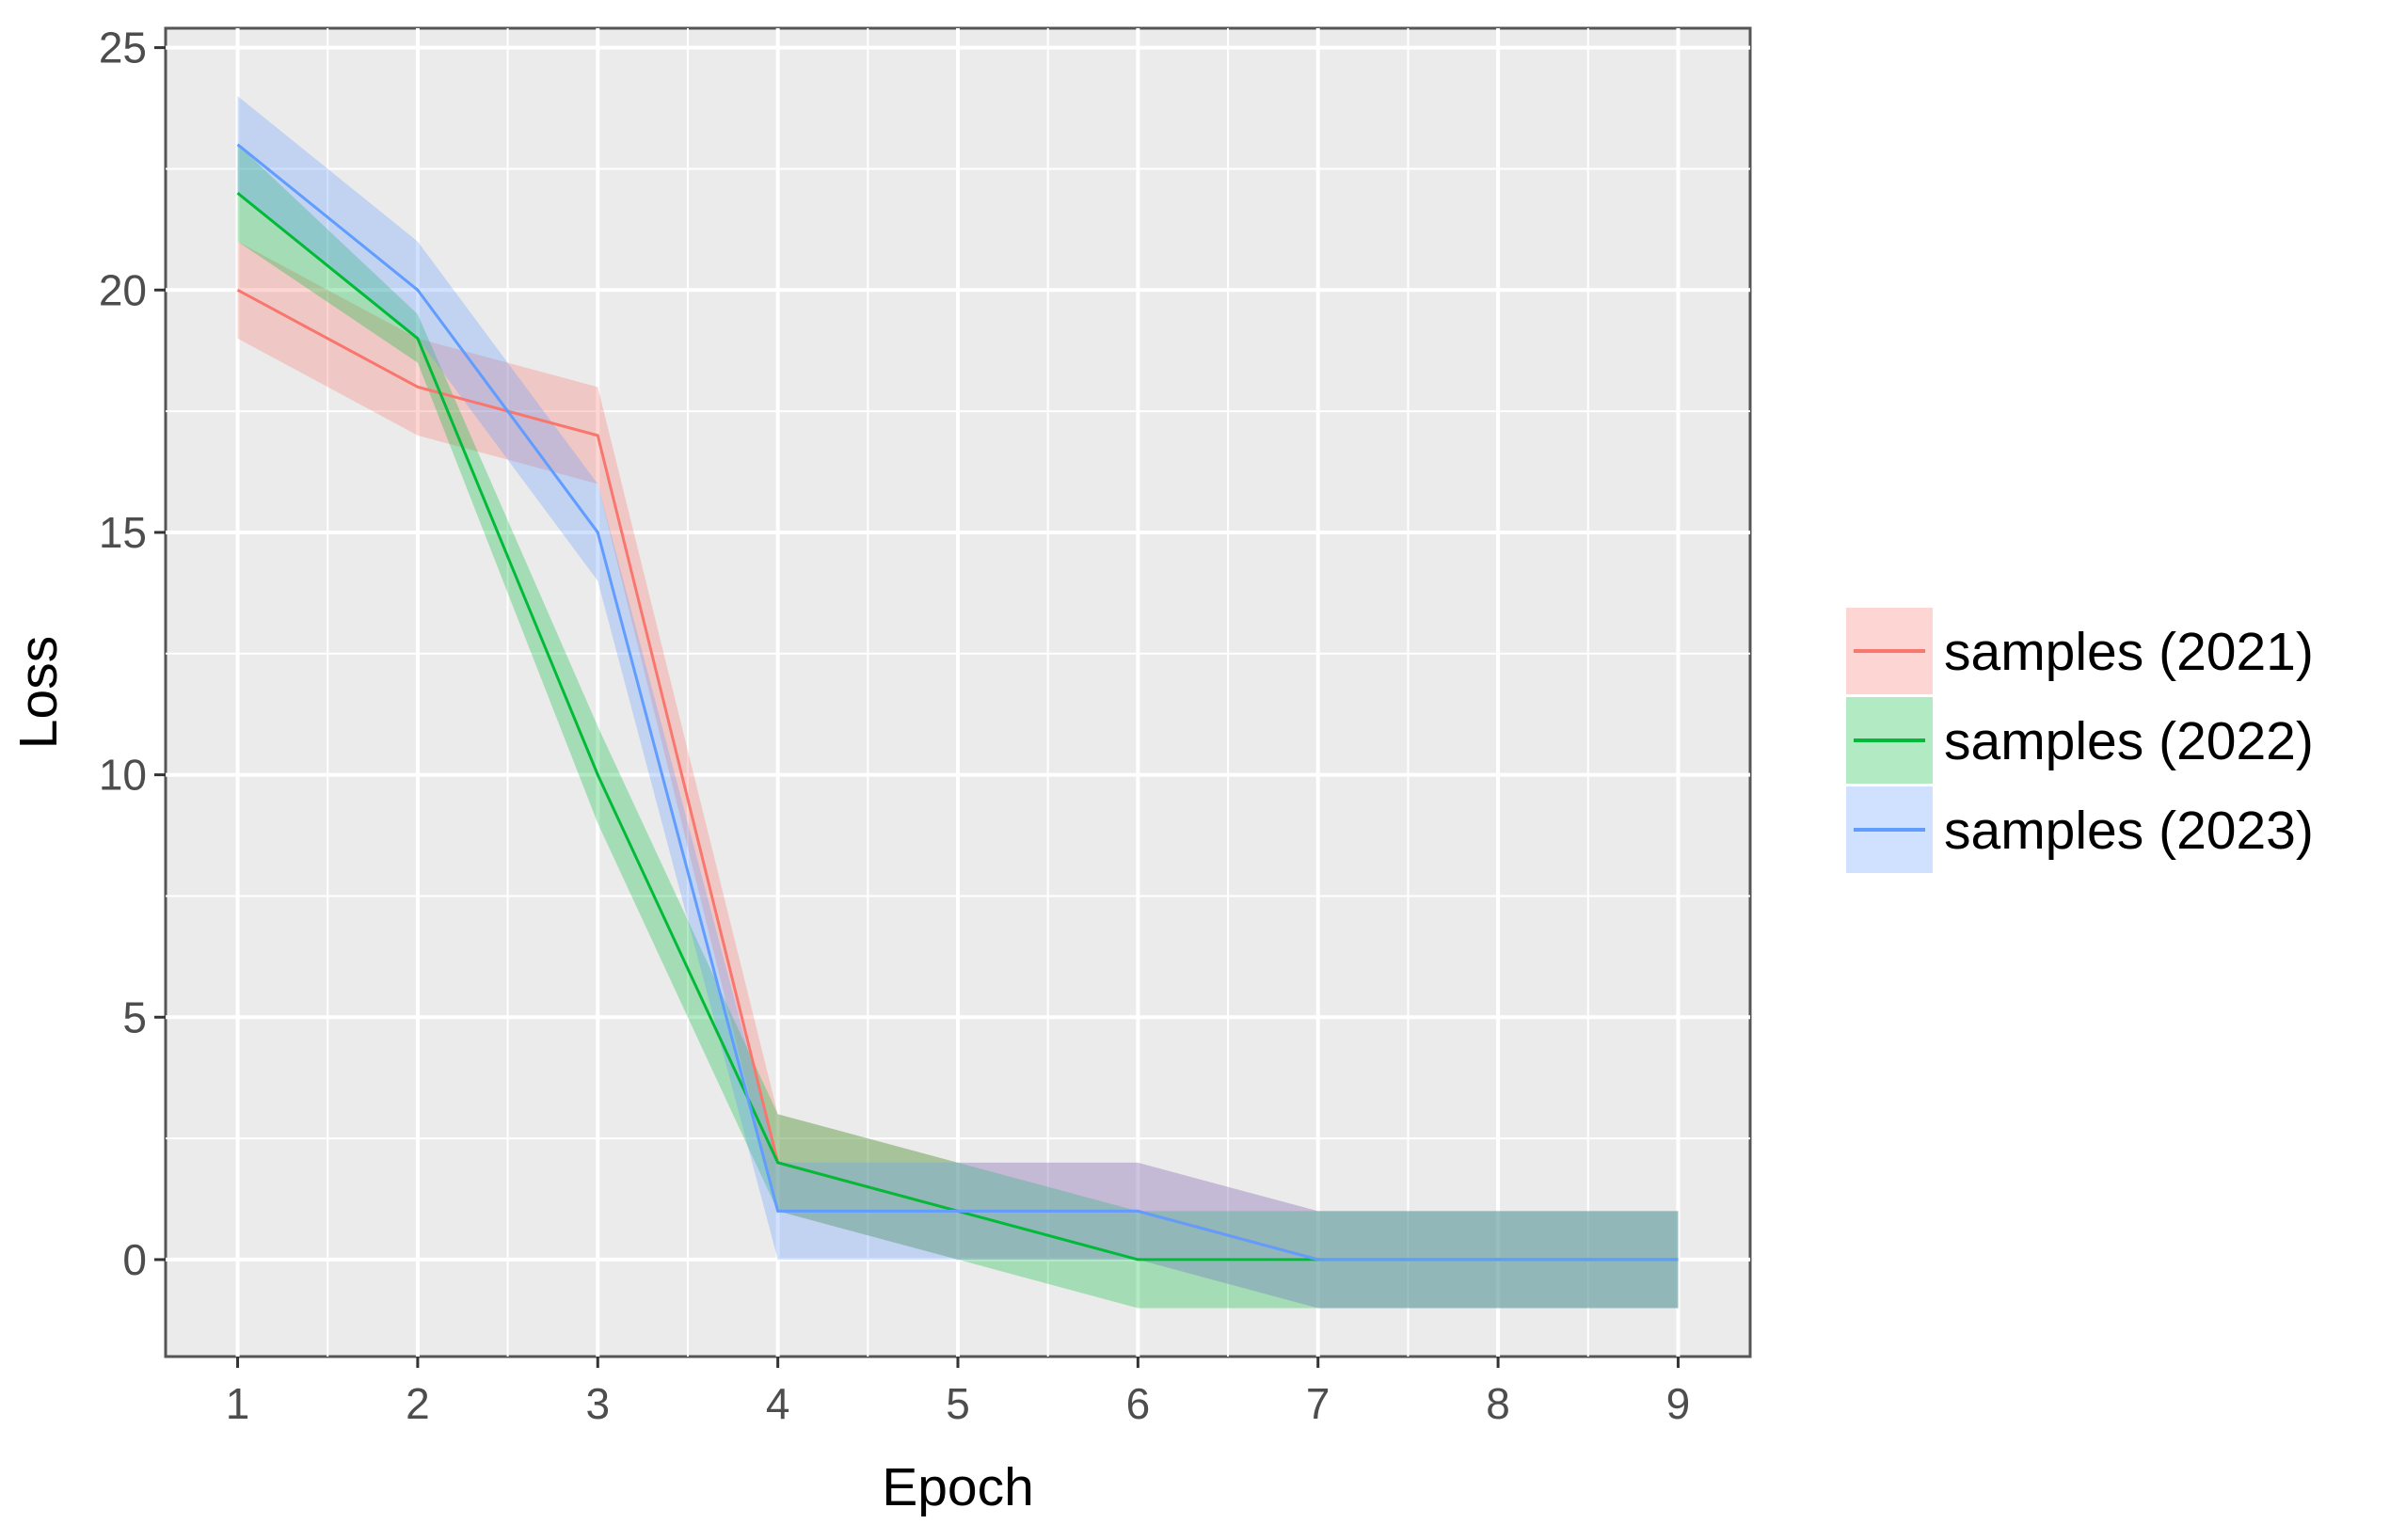  Describe the element at coordinates (38, 692) in the screenshot. I see `y-axis-title: Loss` at that location.